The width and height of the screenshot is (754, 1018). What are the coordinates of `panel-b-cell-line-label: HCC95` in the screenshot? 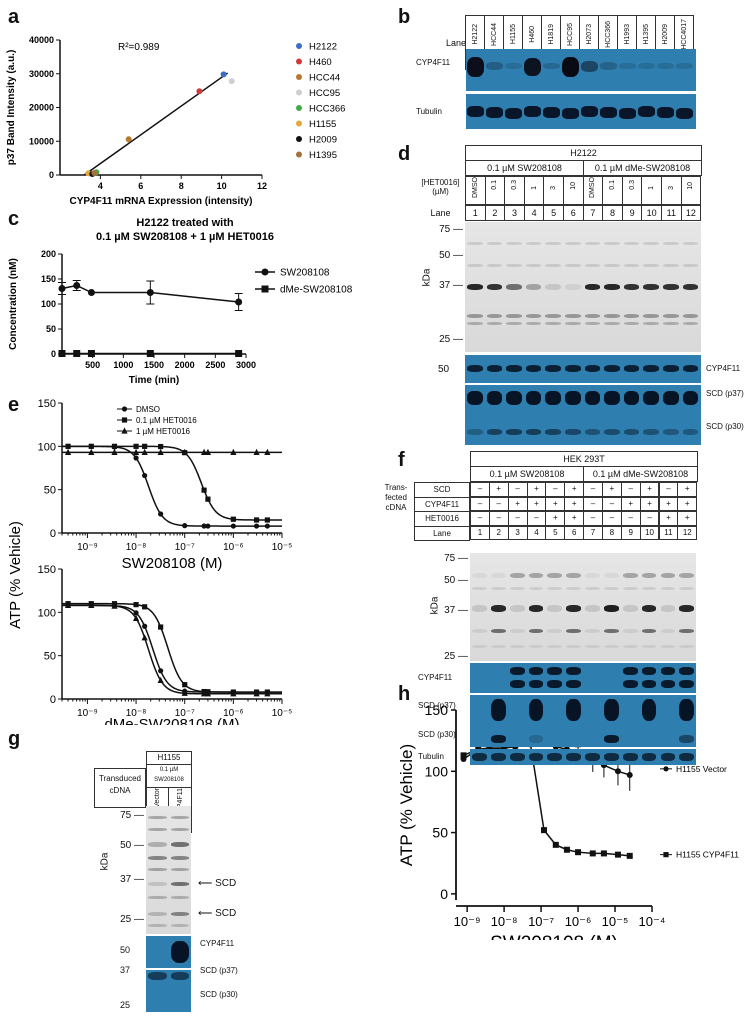 It's located at (570, 34).